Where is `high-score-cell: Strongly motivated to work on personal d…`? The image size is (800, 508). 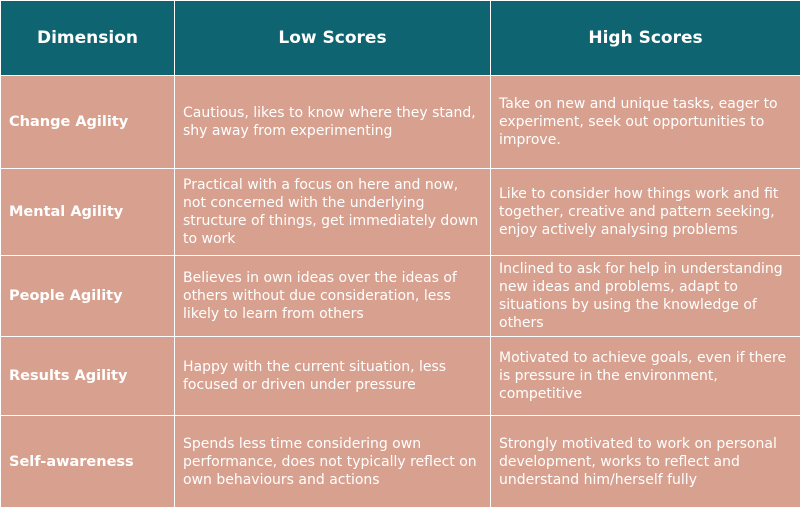 high-score-cell: Strongly motivated to work on personal d… is located at coordinates (645, 462).